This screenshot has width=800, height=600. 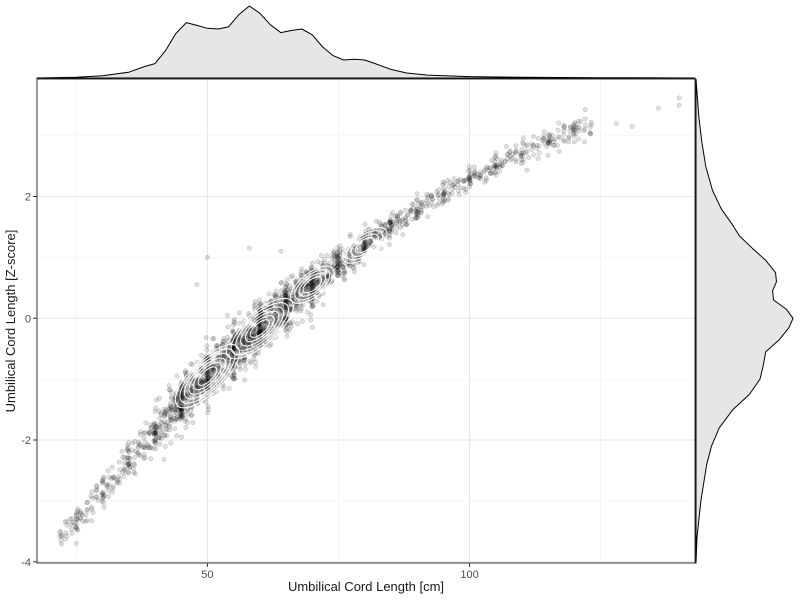 What do you see at coordinates (281, 317) in the screenshot?
I see `density-contours` at bounding box center [281, 317].